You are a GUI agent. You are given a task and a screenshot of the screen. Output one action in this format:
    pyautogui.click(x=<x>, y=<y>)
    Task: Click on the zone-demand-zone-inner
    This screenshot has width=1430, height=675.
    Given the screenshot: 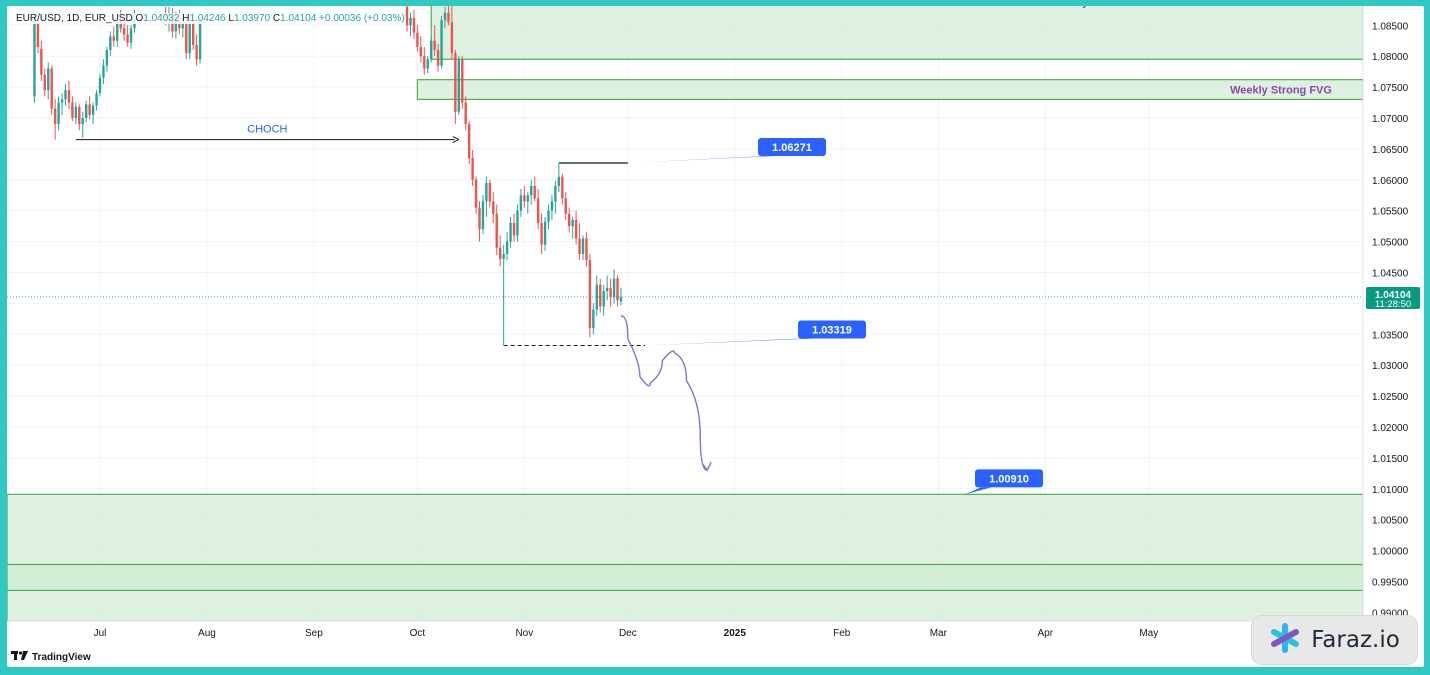 What is the action you would take?
    pyautogui.click(x=685, y=577)
    